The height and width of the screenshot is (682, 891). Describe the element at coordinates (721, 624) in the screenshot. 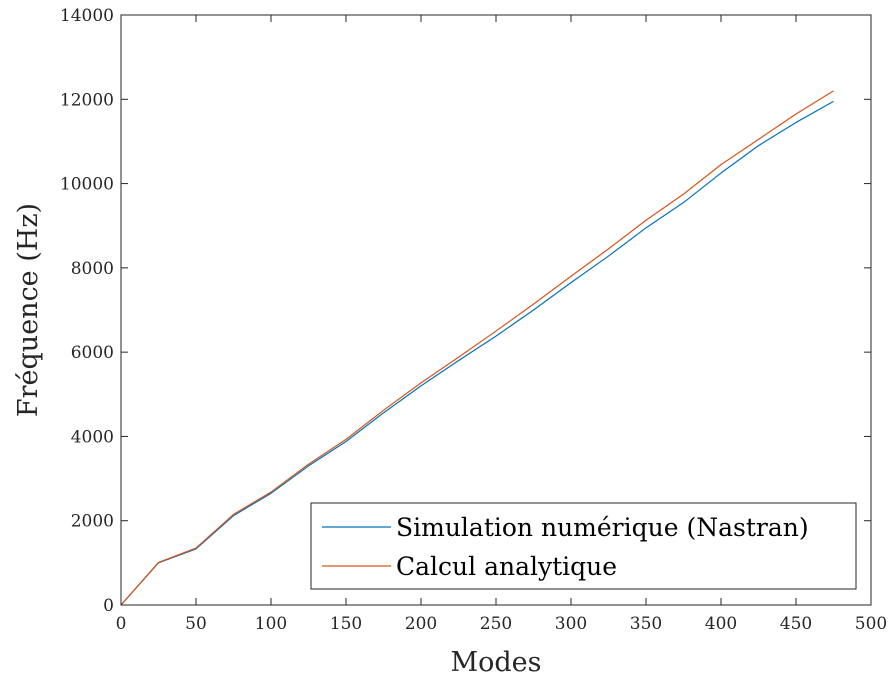

I see `x-tick-label: 400` at that location.